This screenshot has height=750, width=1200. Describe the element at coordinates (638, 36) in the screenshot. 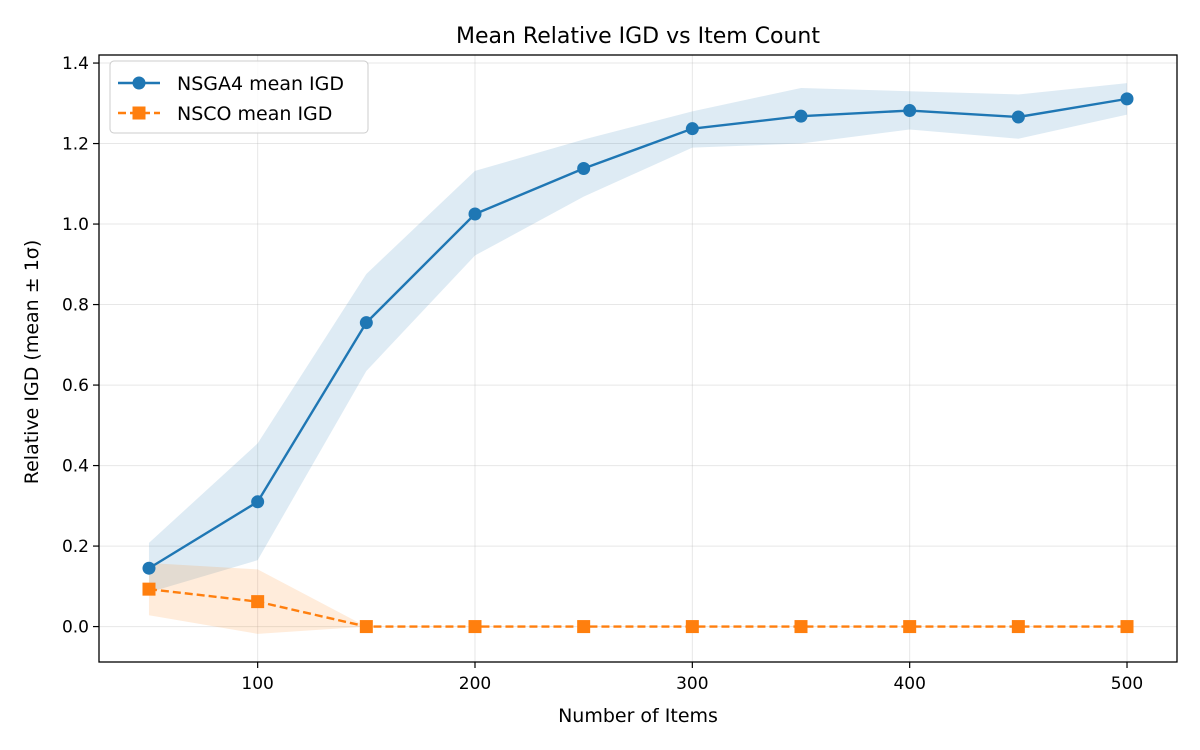

I see `chart-title: Mean Relative IGD vs Item Count` at that location.